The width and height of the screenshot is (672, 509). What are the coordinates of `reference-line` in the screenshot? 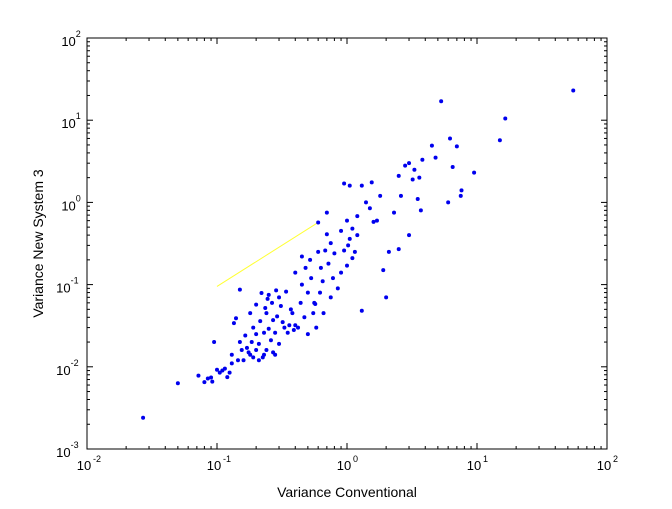 It's located at (267, 254).